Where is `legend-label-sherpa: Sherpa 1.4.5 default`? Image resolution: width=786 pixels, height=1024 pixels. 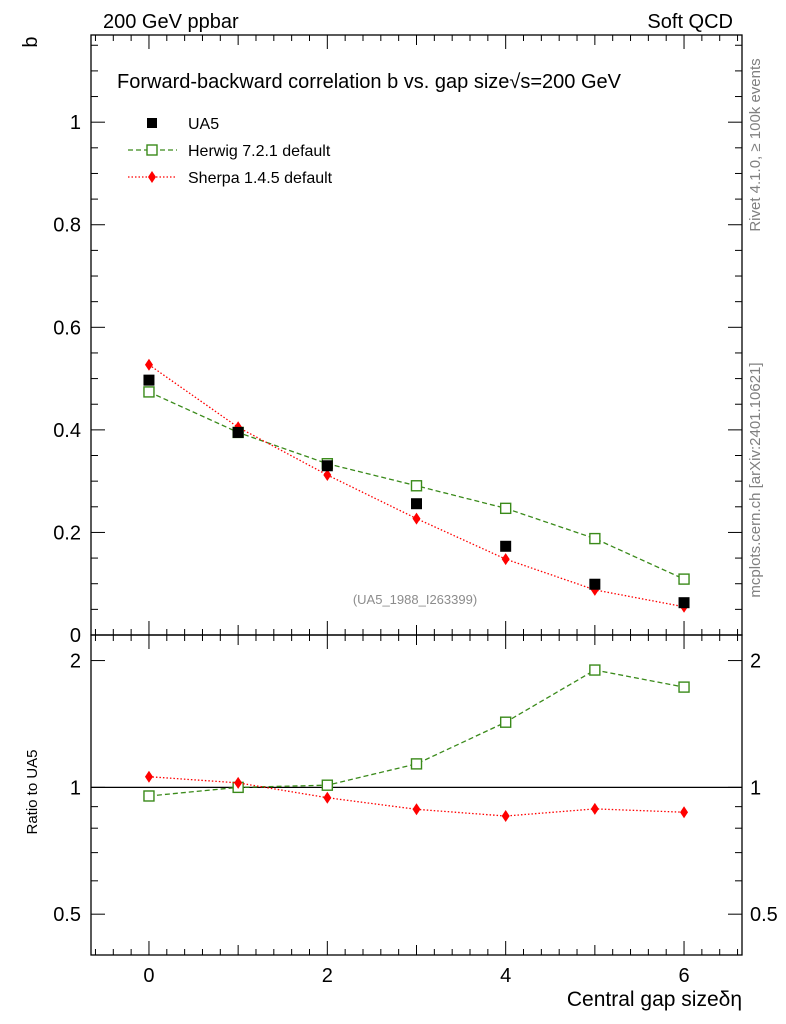
legend-label-sherpa: Sherpa 1.4.5 default is located at coordinates (260, 178).